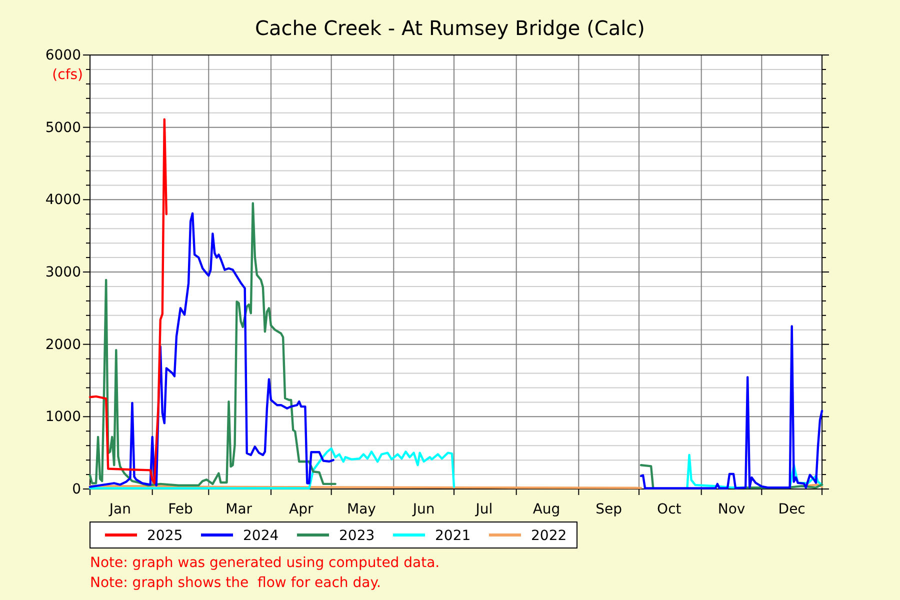 This screenshot has width=900, height=600. Describe the element at coordinates (609, 509) in the screenshot. I see `x-tick-label: Sep` at that location.